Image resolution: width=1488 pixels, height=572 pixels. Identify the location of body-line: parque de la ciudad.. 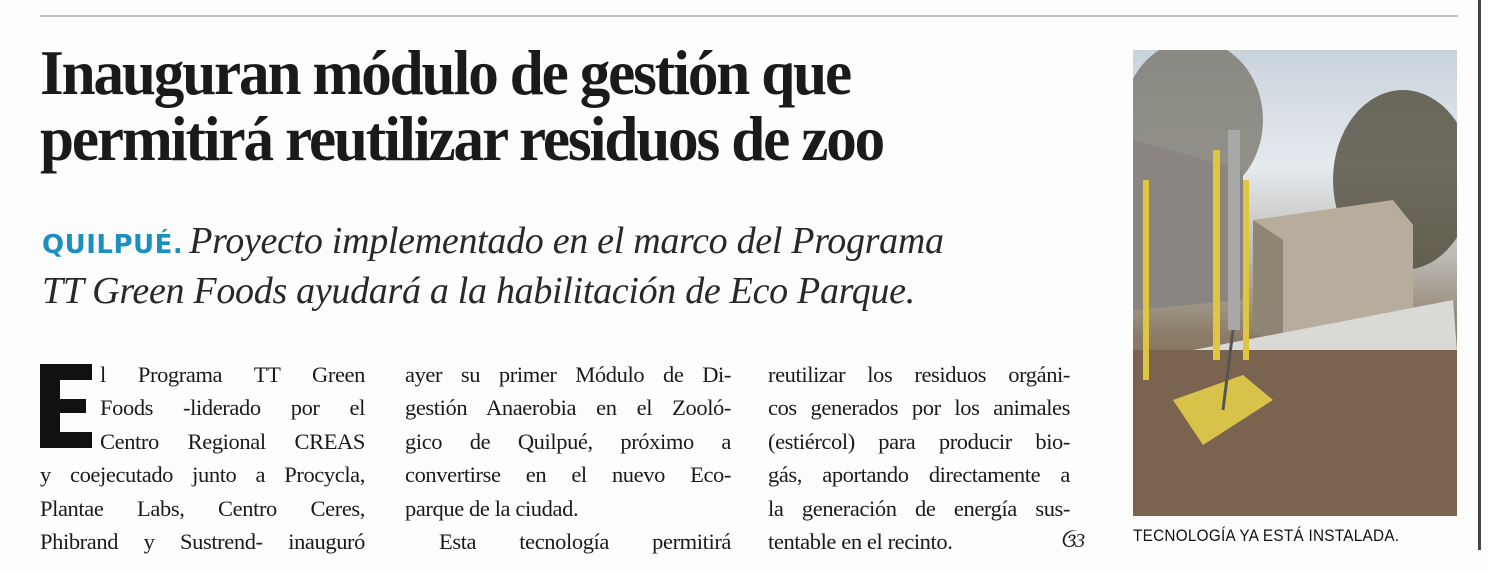
(492, 508).